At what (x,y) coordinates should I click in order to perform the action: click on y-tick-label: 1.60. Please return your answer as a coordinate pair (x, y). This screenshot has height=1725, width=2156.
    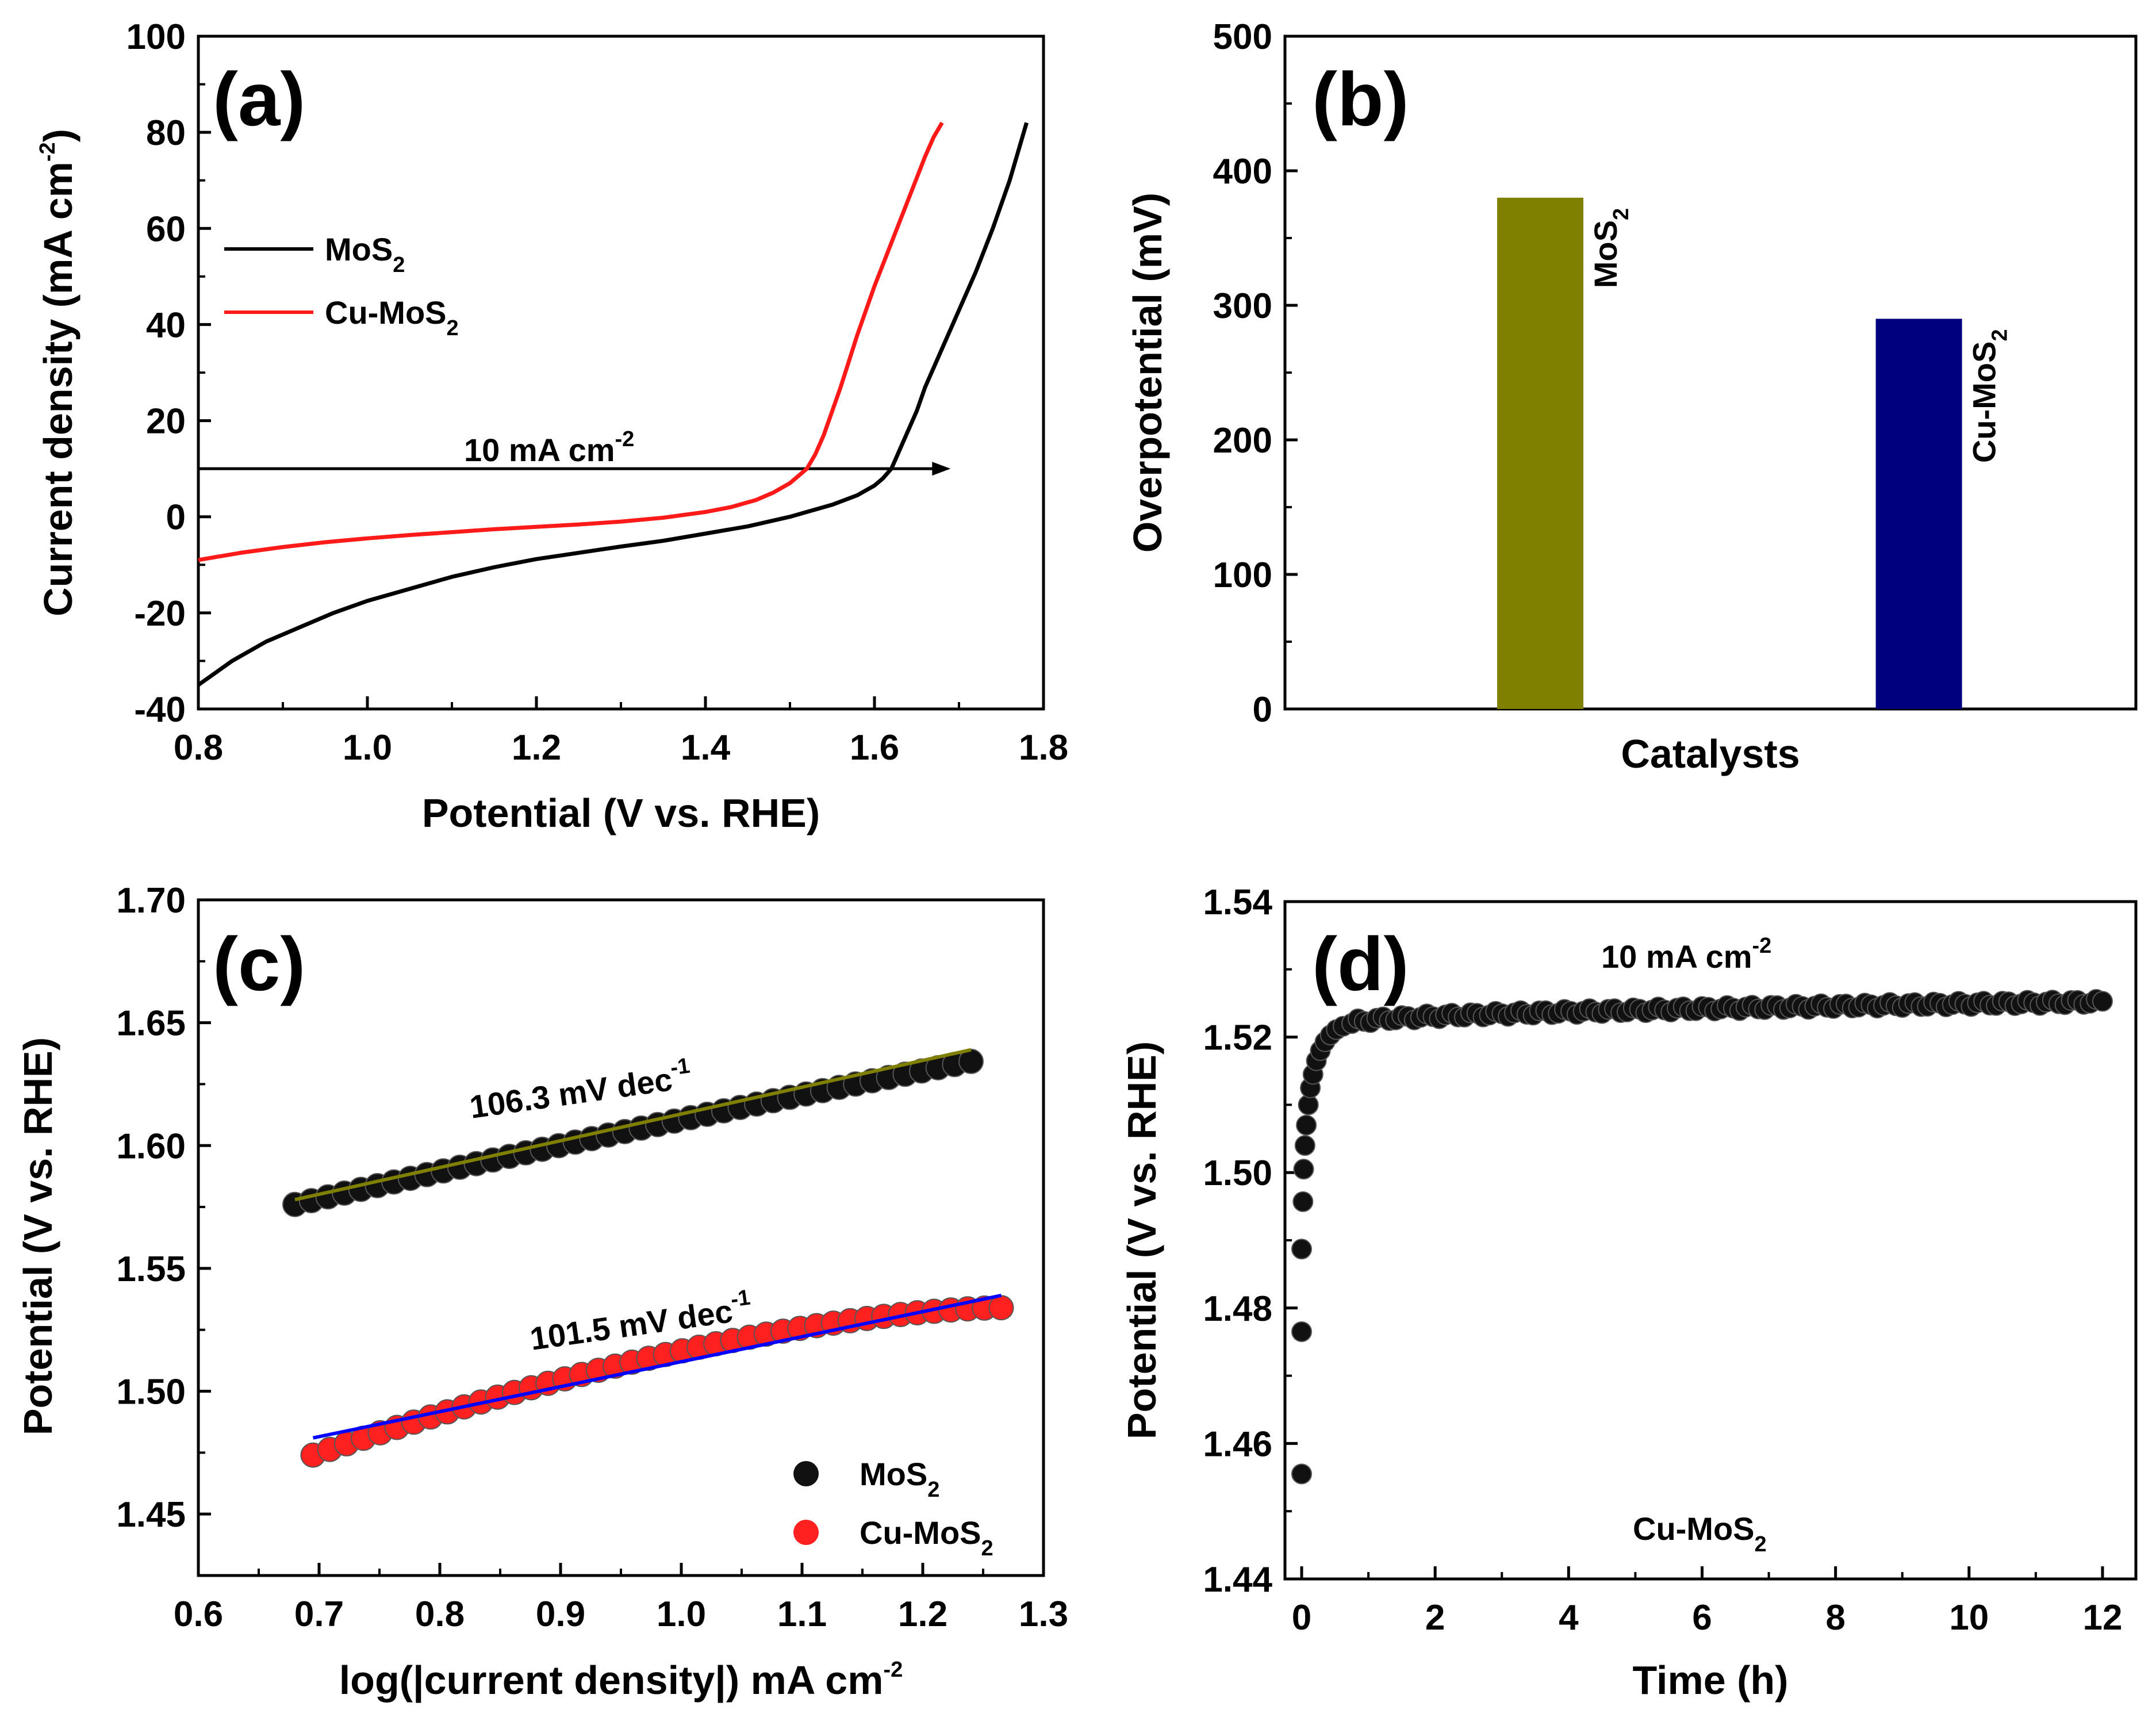
    Looking at the image, I should click on (151, 1146).